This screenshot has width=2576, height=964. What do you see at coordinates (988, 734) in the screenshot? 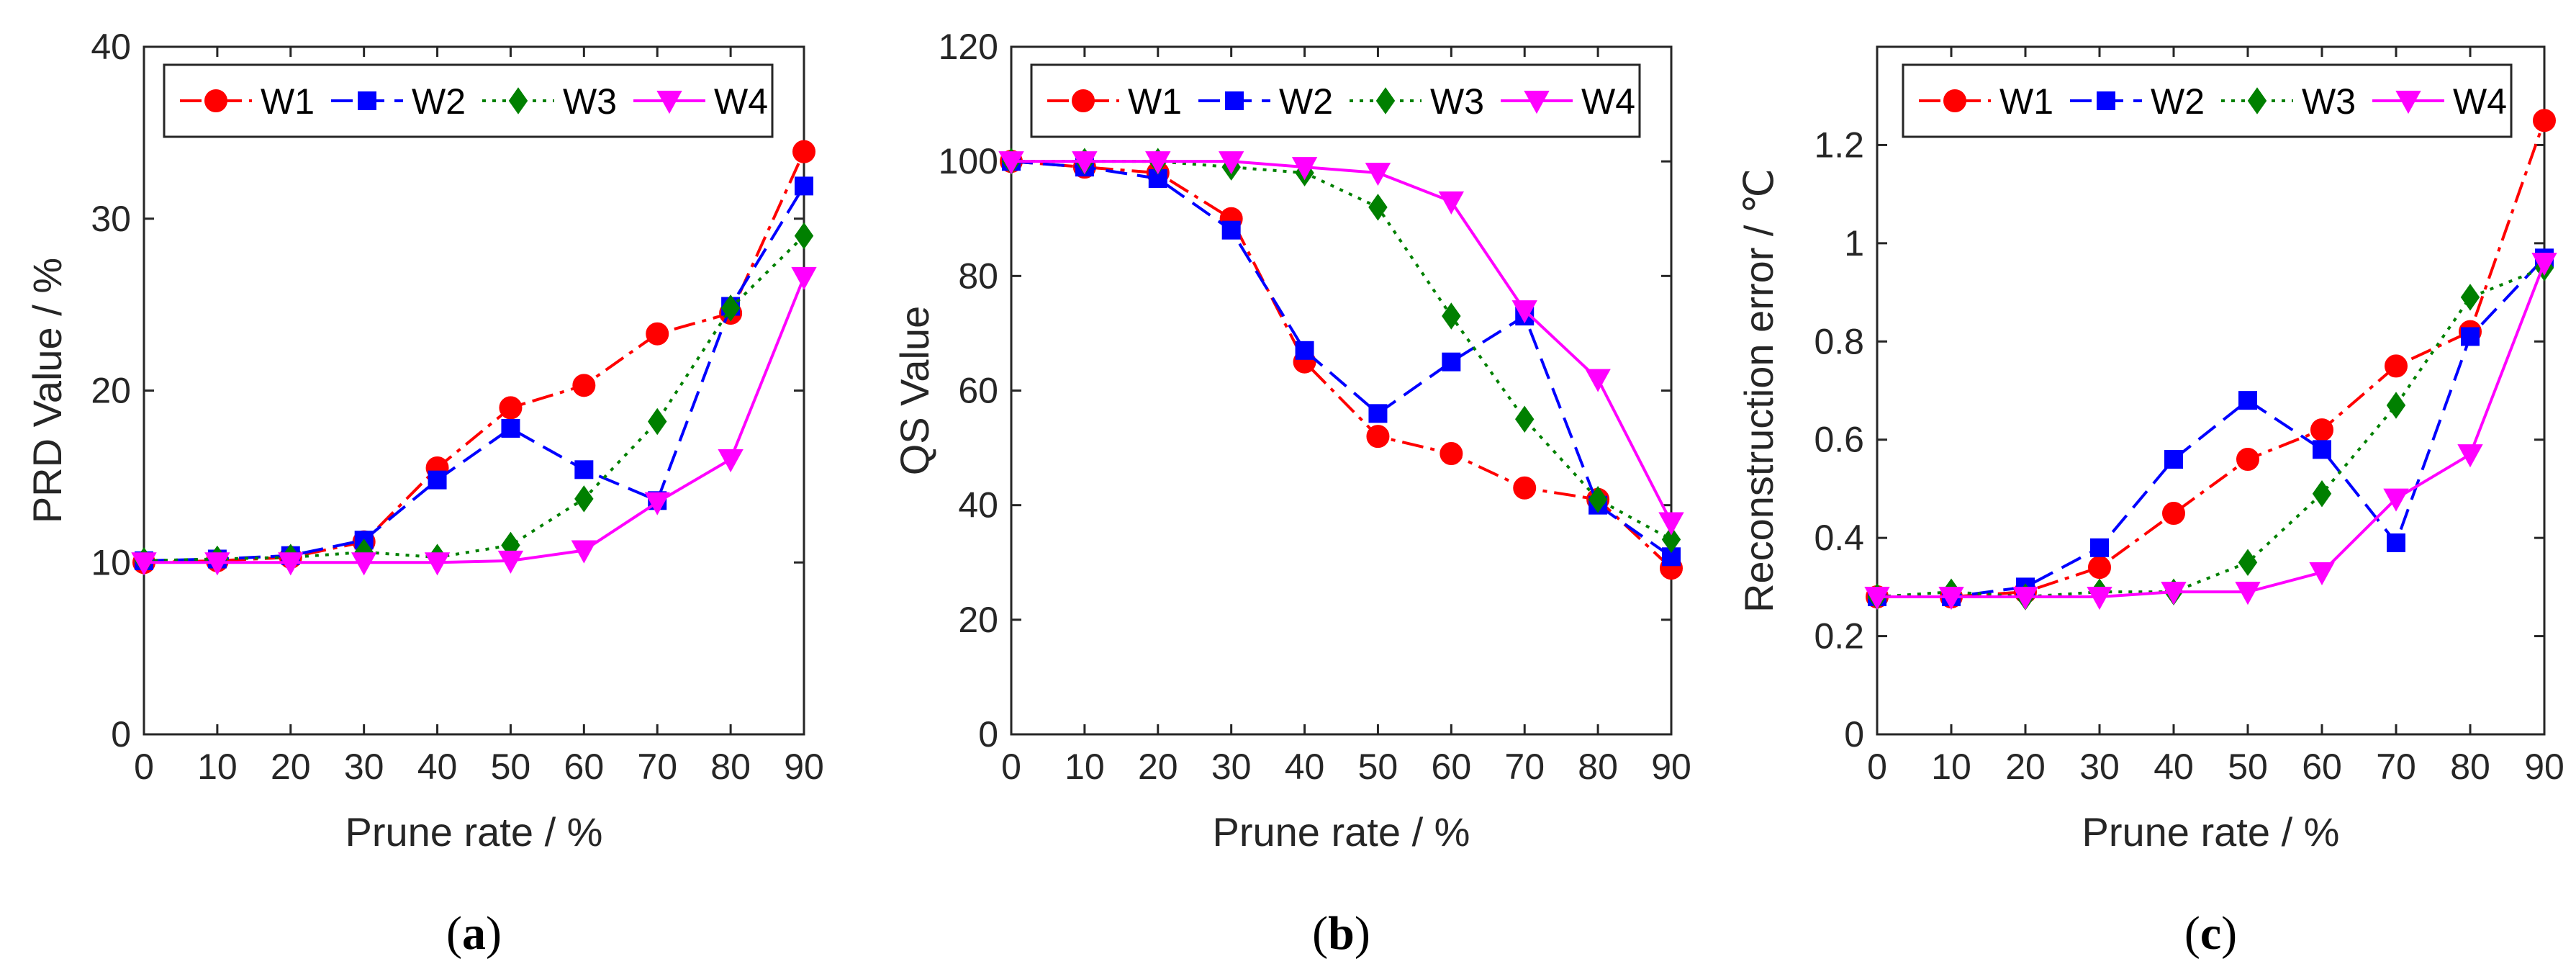
I see `y-tick-label: 0` at bounding box center [988, 734].